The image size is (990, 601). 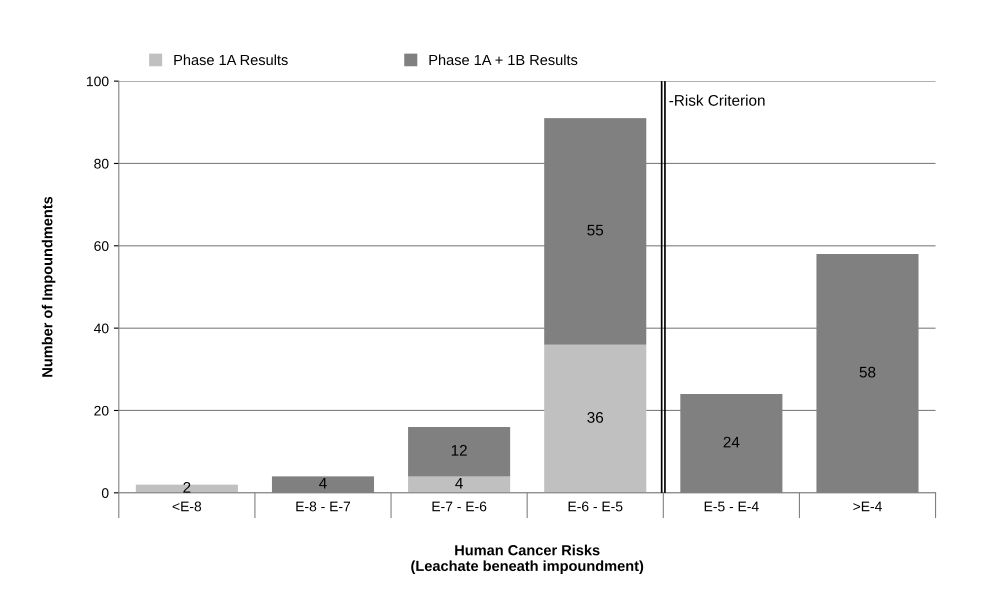 What do you see at coordinates (717, 100) in the screenshot?
I see `annotation: -Risk Criterion` at bounding box center [717, 100].